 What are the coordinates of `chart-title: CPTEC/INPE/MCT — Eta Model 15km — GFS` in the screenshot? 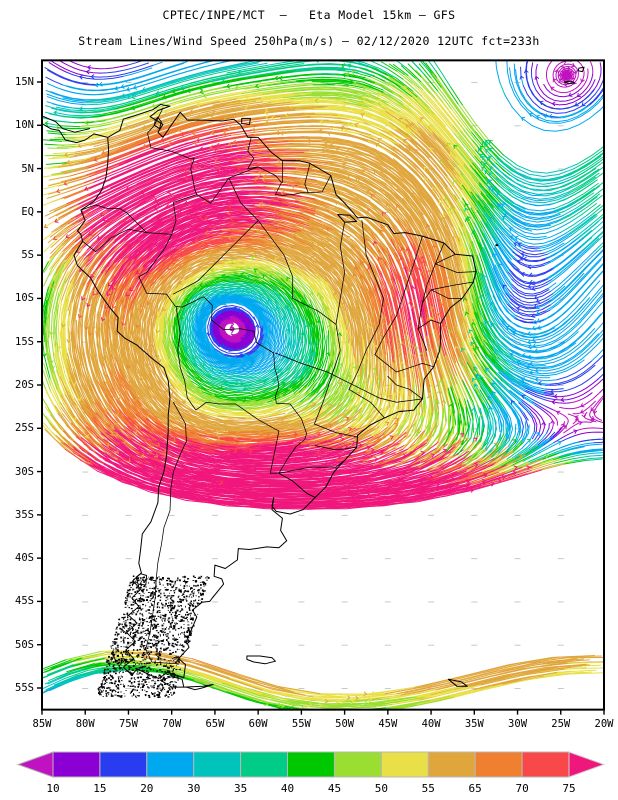 It's located at (309, 15).